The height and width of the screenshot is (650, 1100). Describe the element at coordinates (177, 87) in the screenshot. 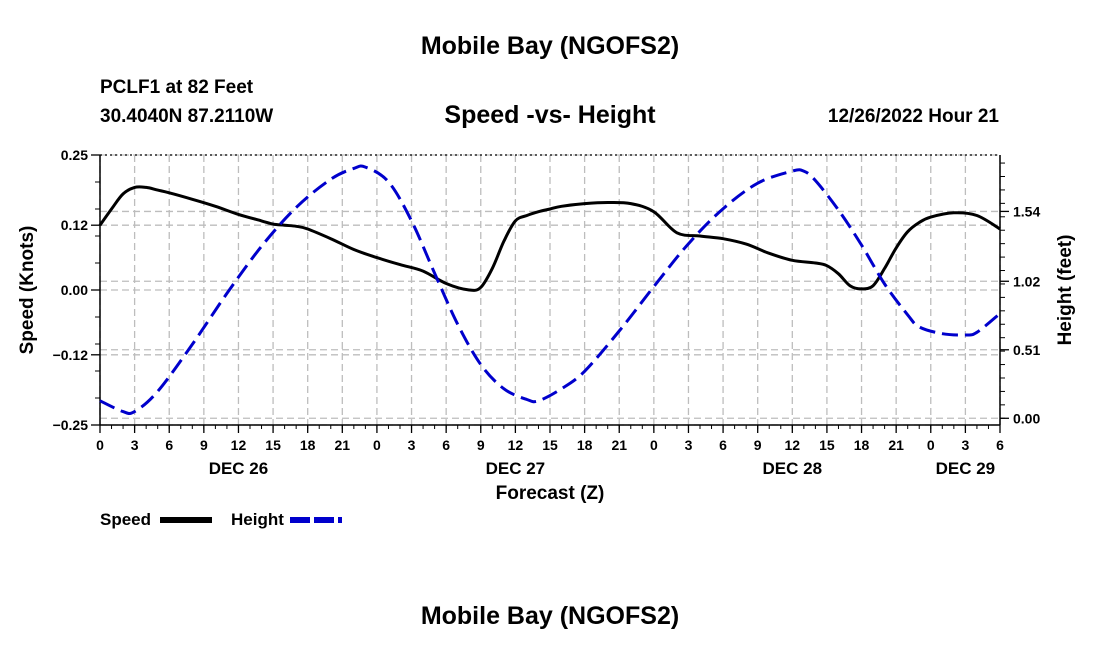

I see `station-name: PCLF1 at 82 Feet` at that location.